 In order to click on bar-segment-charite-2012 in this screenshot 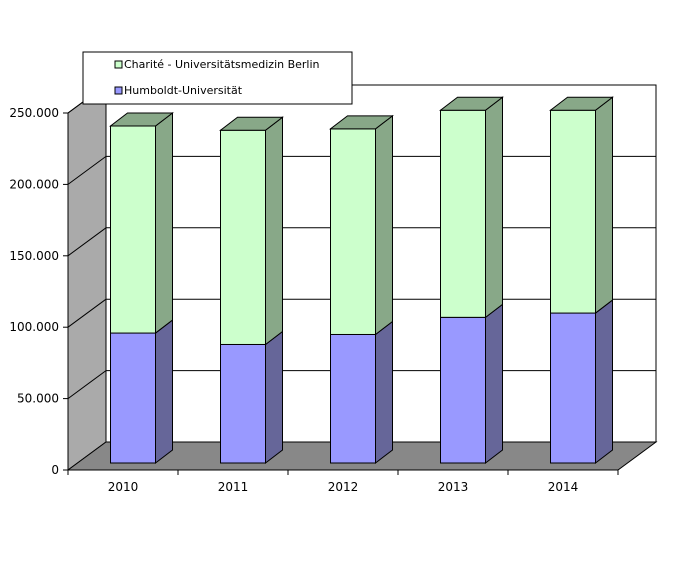, I will do `click(361, 225)`.